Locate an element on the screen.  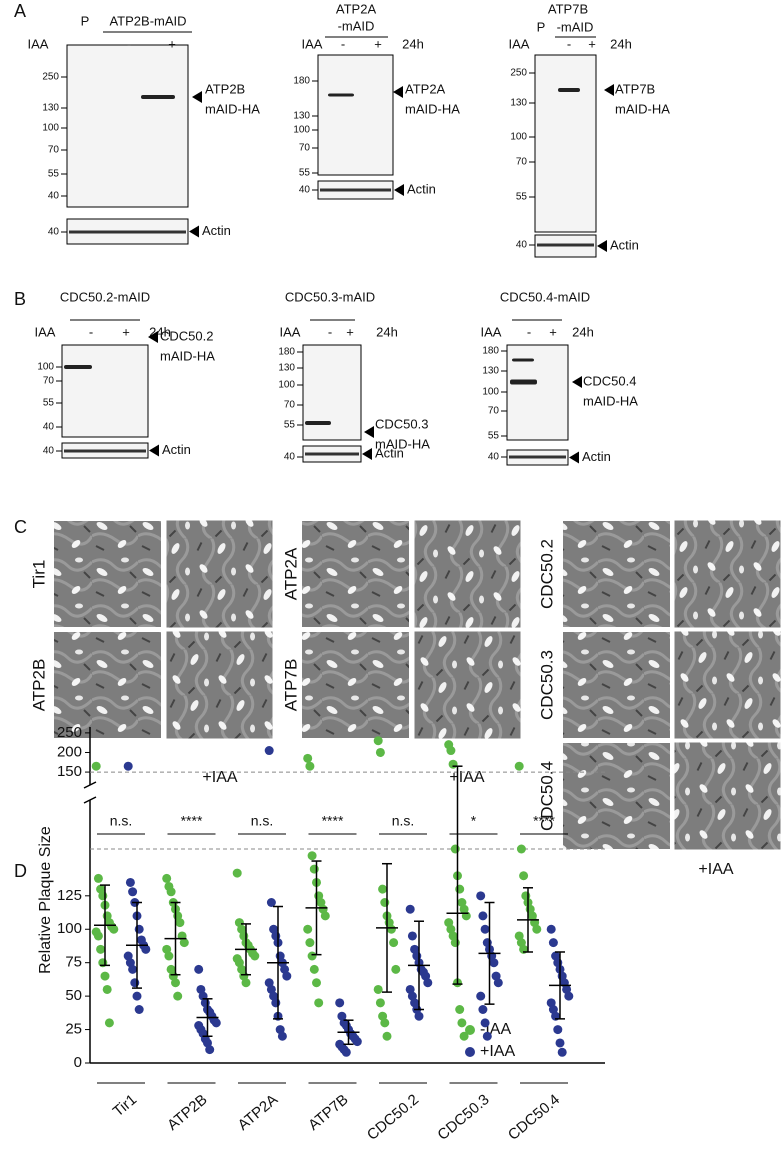
blot-header: ATP7B is located at coordinates (568, 8).